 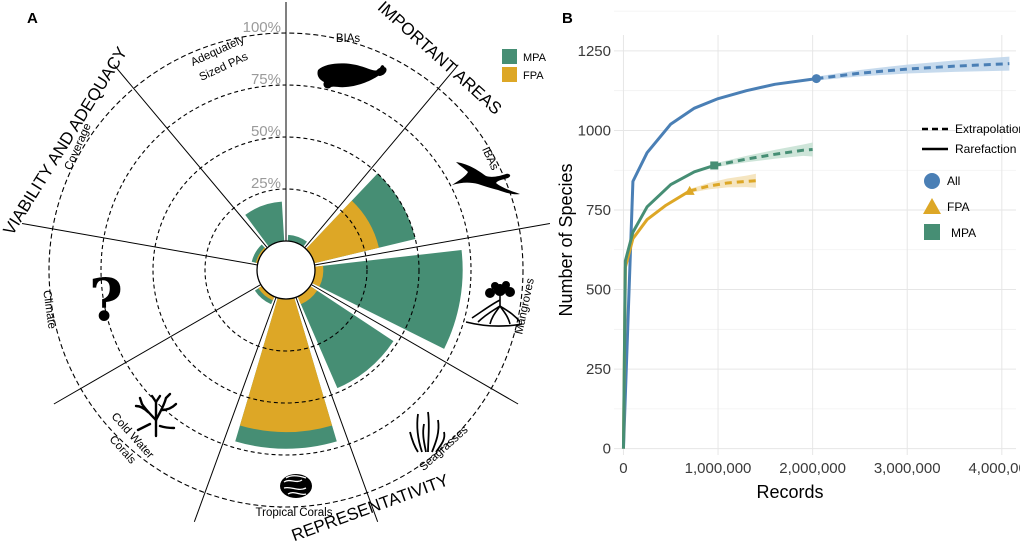 What do you see at coordinates (525, 306) in the screenshot?
I see `label-mangroves: Mangroves` at bounding box center [525, 306].